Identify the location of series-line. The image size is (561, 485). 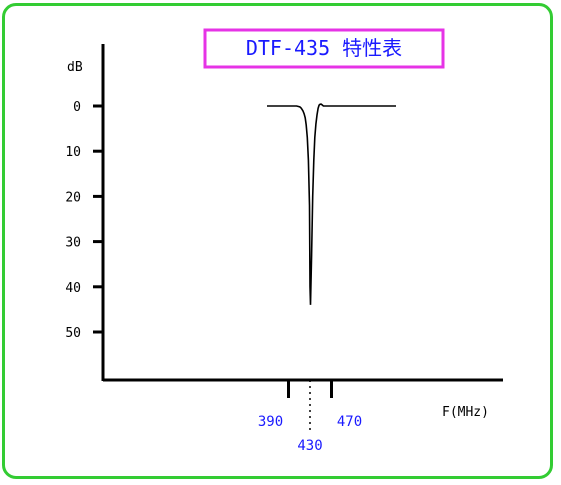
(331, 204).